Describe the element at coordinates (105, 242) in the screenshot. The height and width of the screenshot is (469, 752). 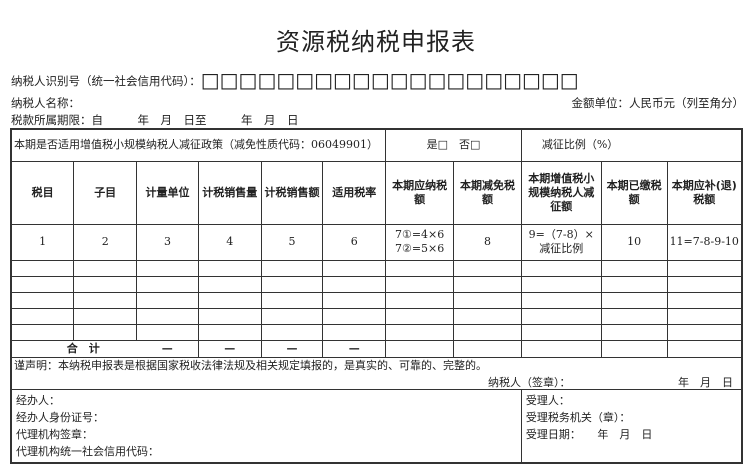
I see `column-number: 2` at that location.